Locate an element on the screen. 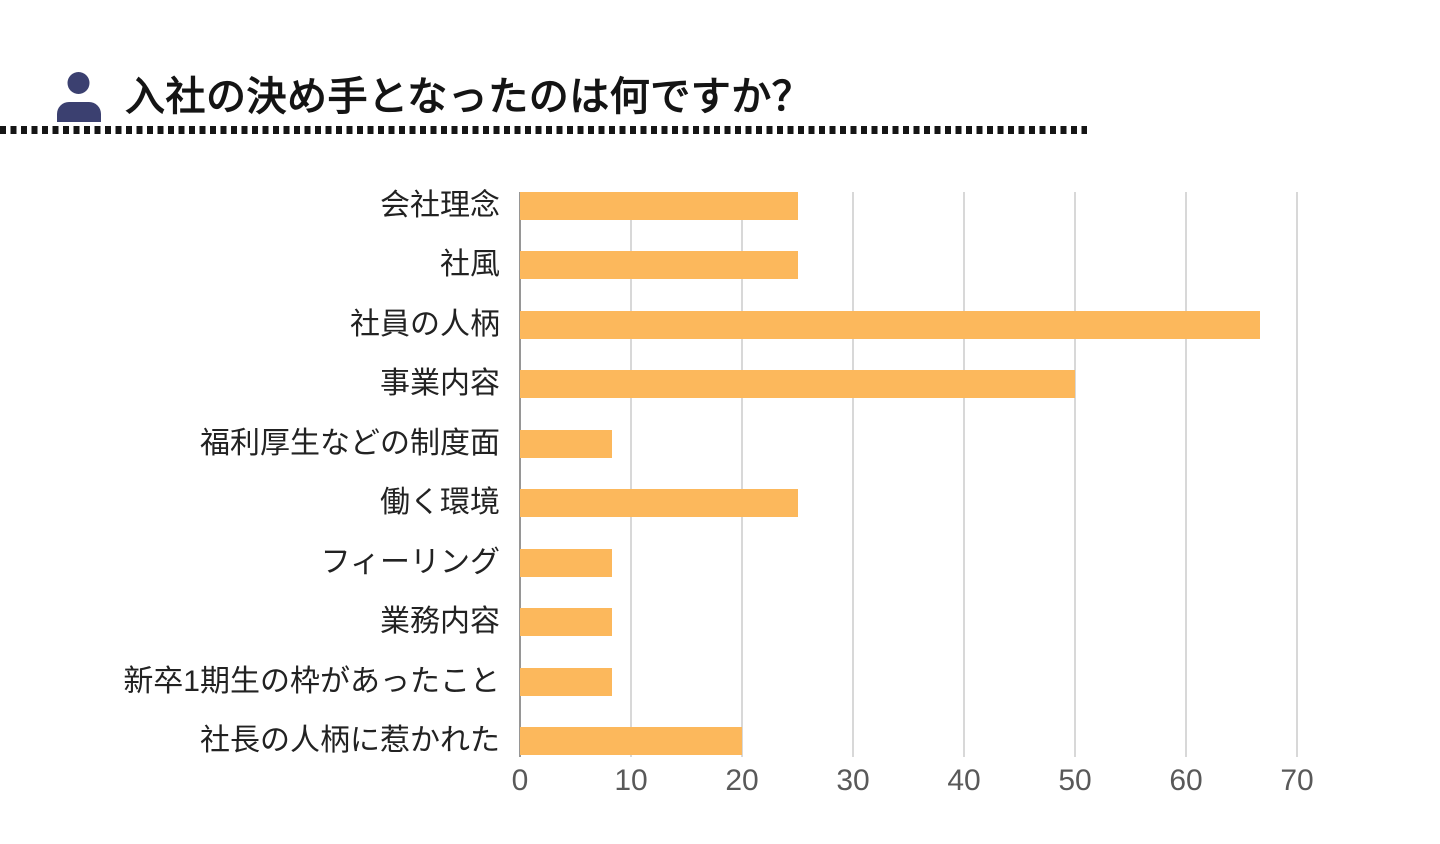 This screenshot has height=844, width=1440. x-tick-label: 10 is located at coordinates (631, 780).